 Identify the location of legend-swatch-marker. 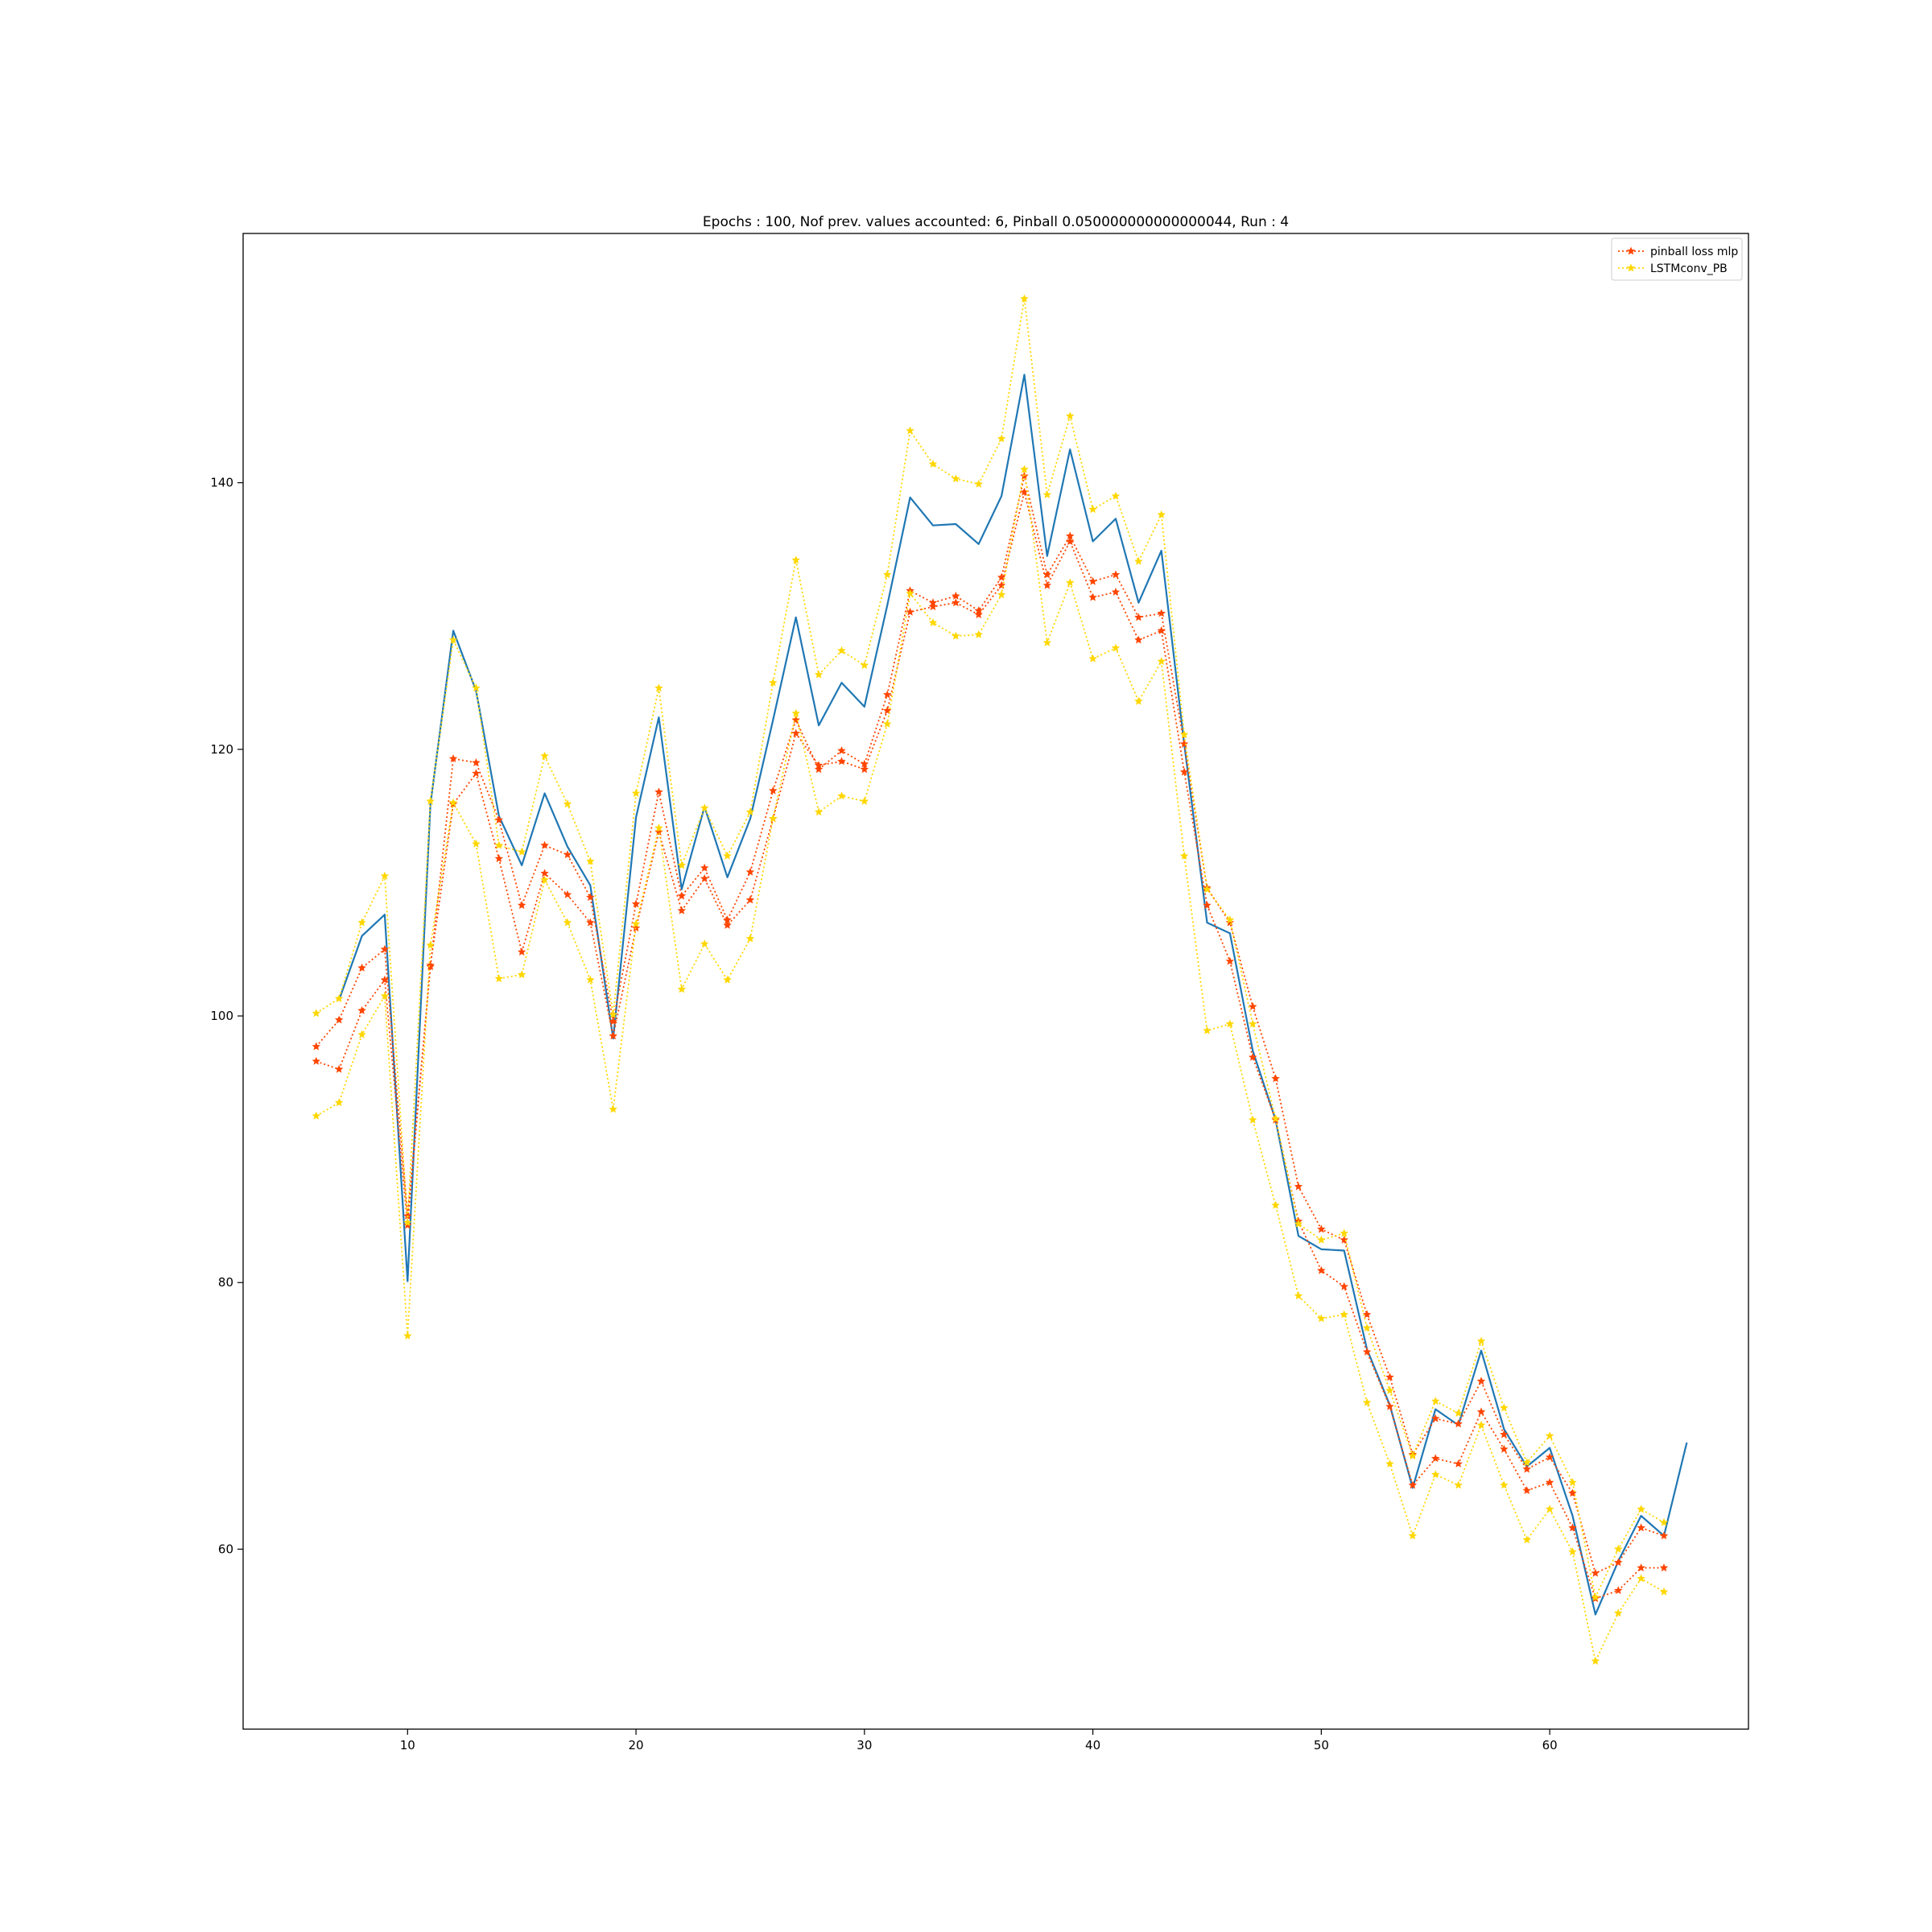
(1631, 267).